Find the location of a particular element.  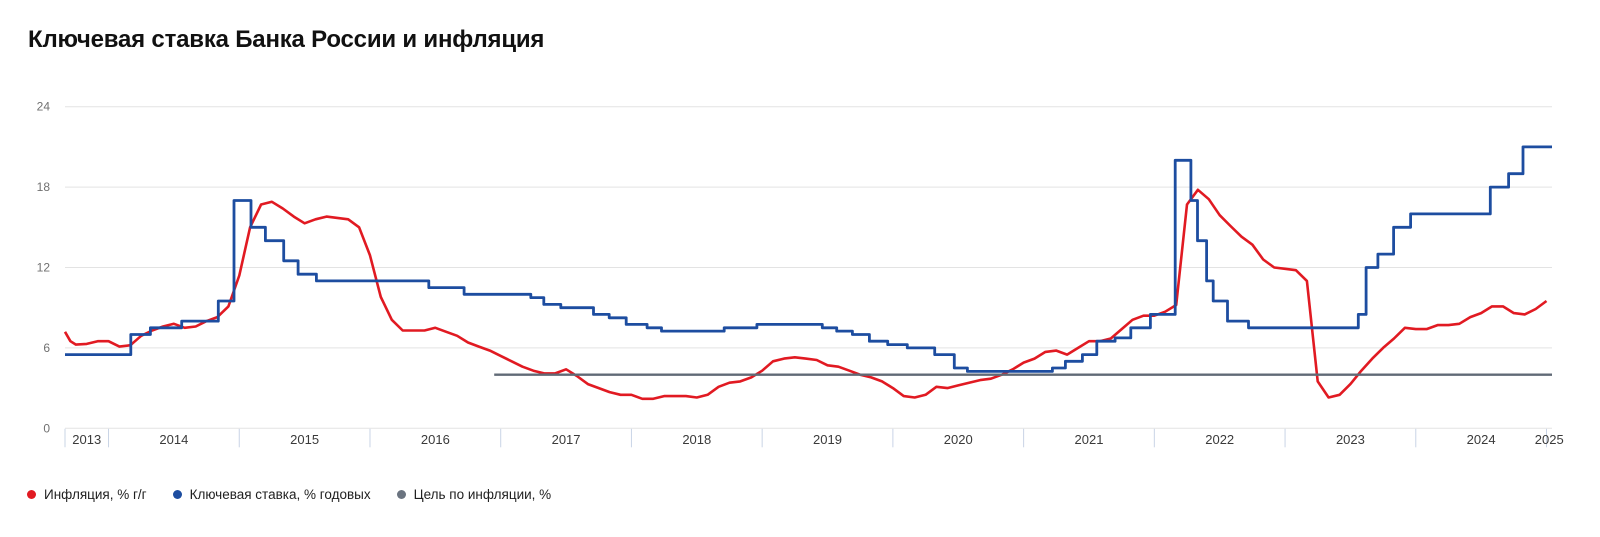

x-axis-year-label: 2023 is located at coordinates (1350, 439).